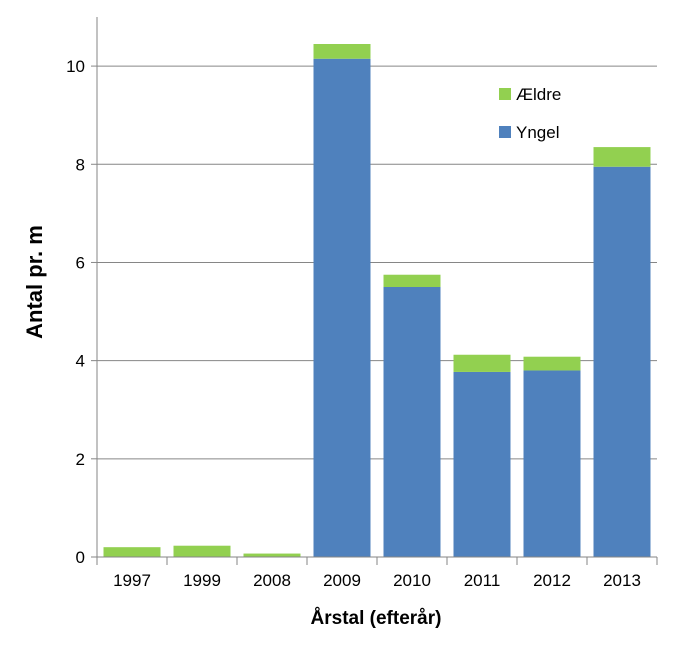 The image size is (700, 647). Describe the element at coordinates (75, 66) in the screenshot. I see `y-tick-label: 10` at that location.